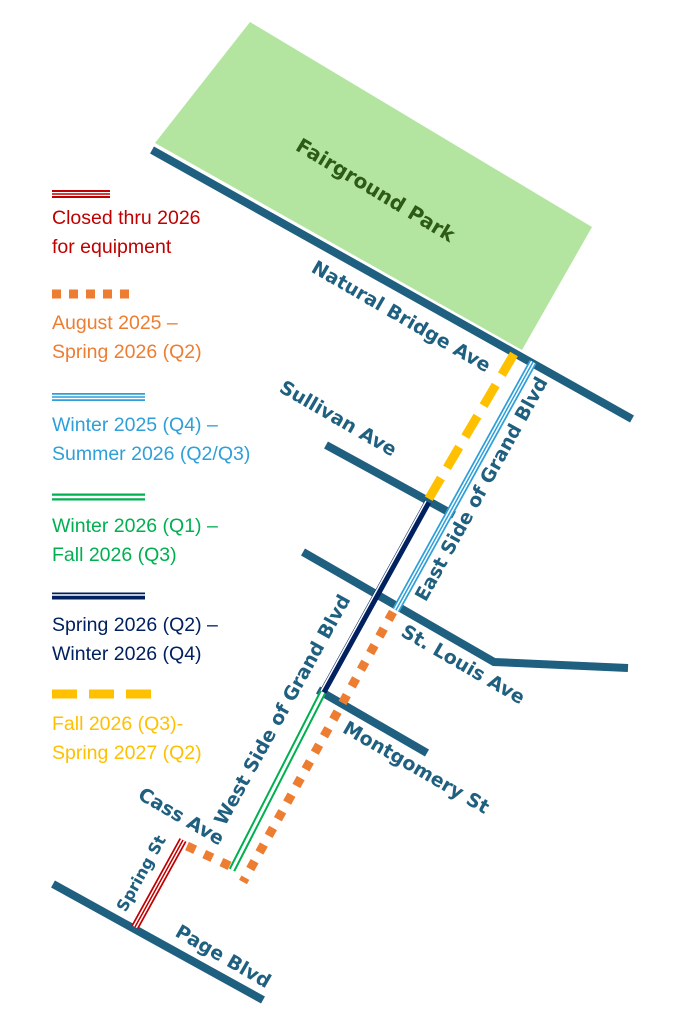 The image size is (688, 1033). Describe the element at coordinates (115, 323) in the screenshot. I see `legend-text-line1: August 2025 –` at that location.